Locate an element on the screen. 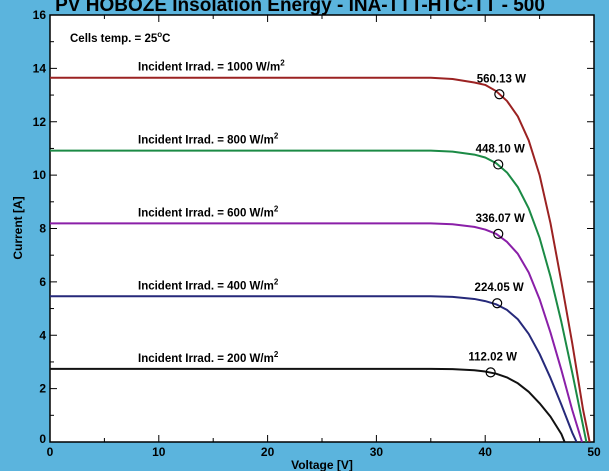  mpp-power-label-3: 224.05 W is located at coordinates (499, 288).